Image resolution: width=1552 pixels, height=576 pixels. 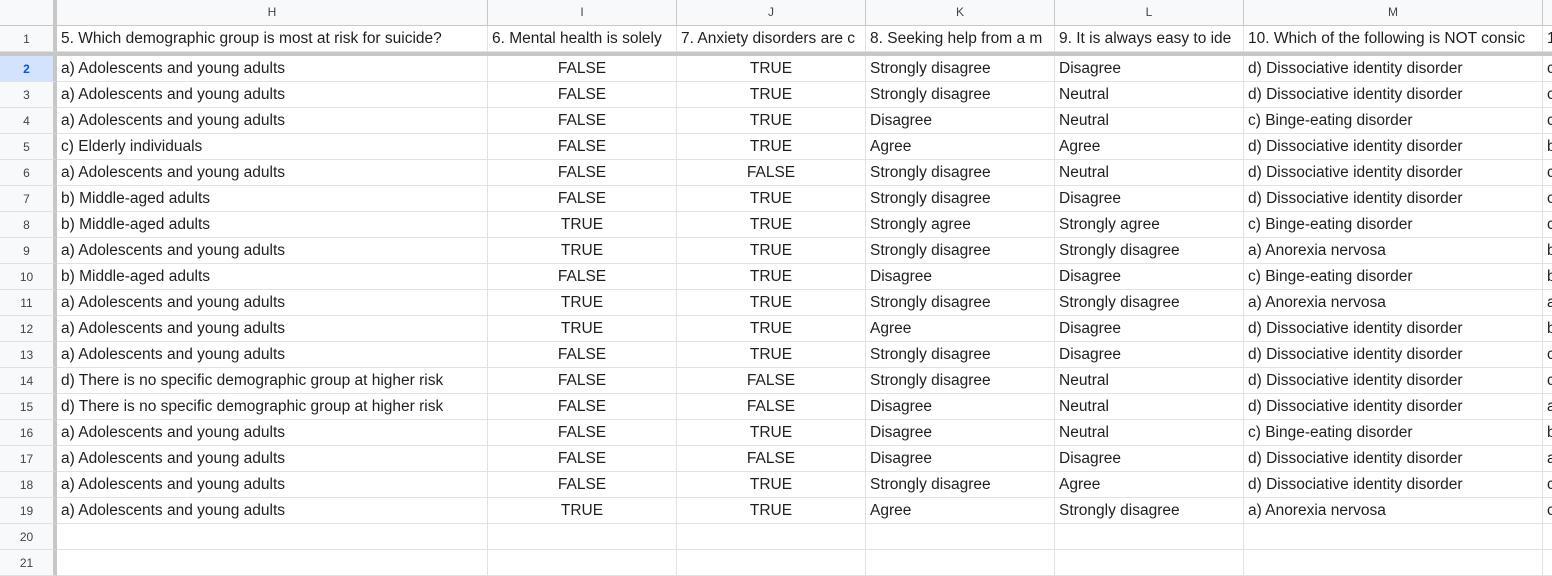 What do you see at coordinates (960, 12) in the screenshot?
I see `column-header-k: K` at bounding box center [960, 12].